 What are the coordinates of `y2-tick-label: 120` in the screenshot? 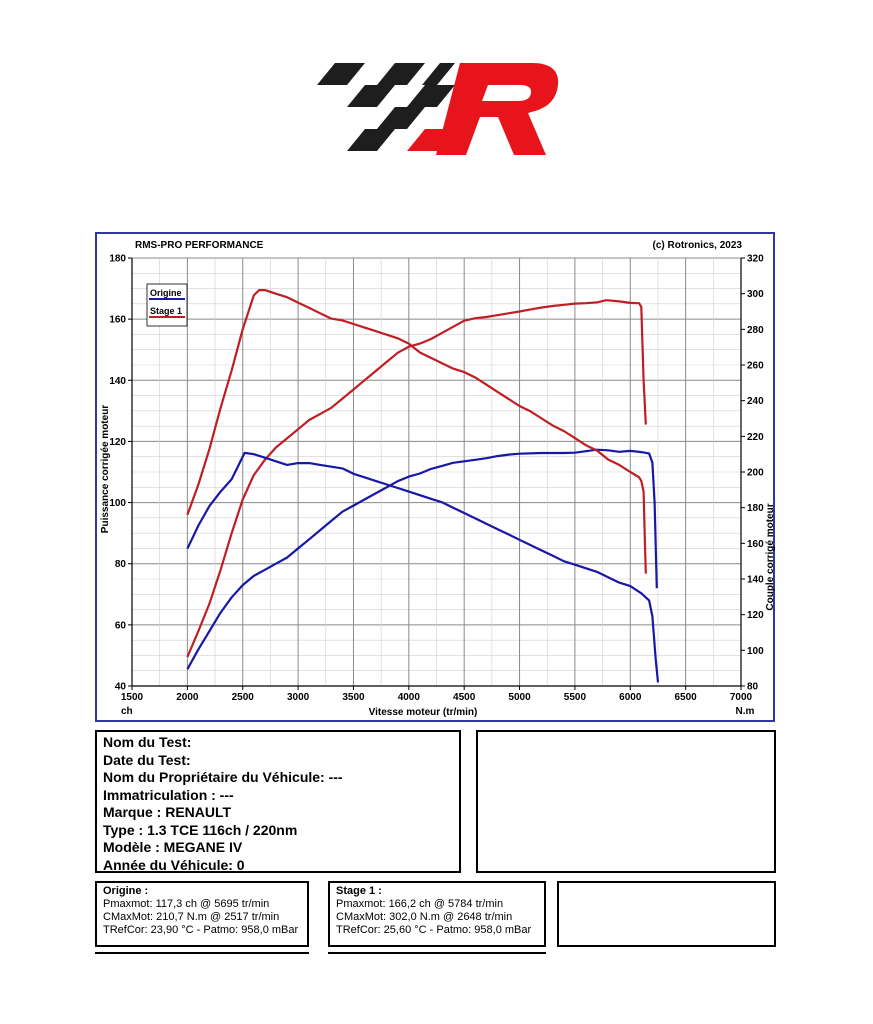 It's located at (755, 615).